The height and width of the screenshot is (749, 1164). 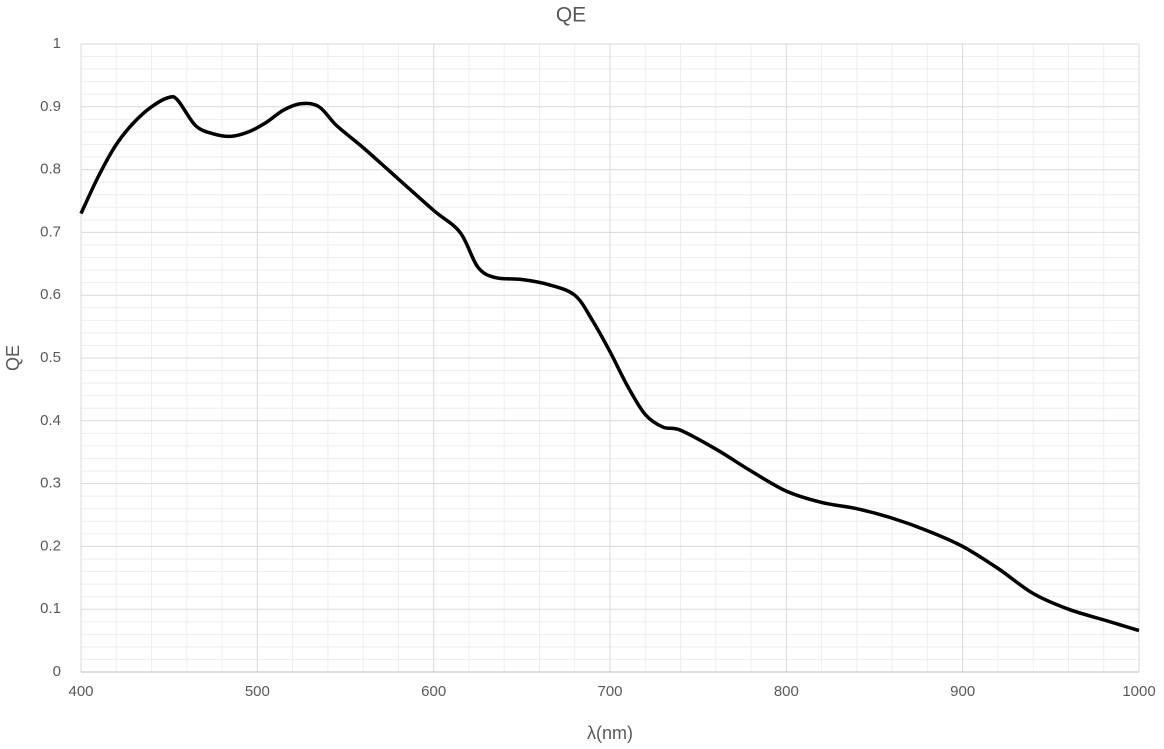 What do you see at coordinates (50, 231) in the screenshot?
I see `y-tick-label: 0.7` at bounding box center [50, 231].